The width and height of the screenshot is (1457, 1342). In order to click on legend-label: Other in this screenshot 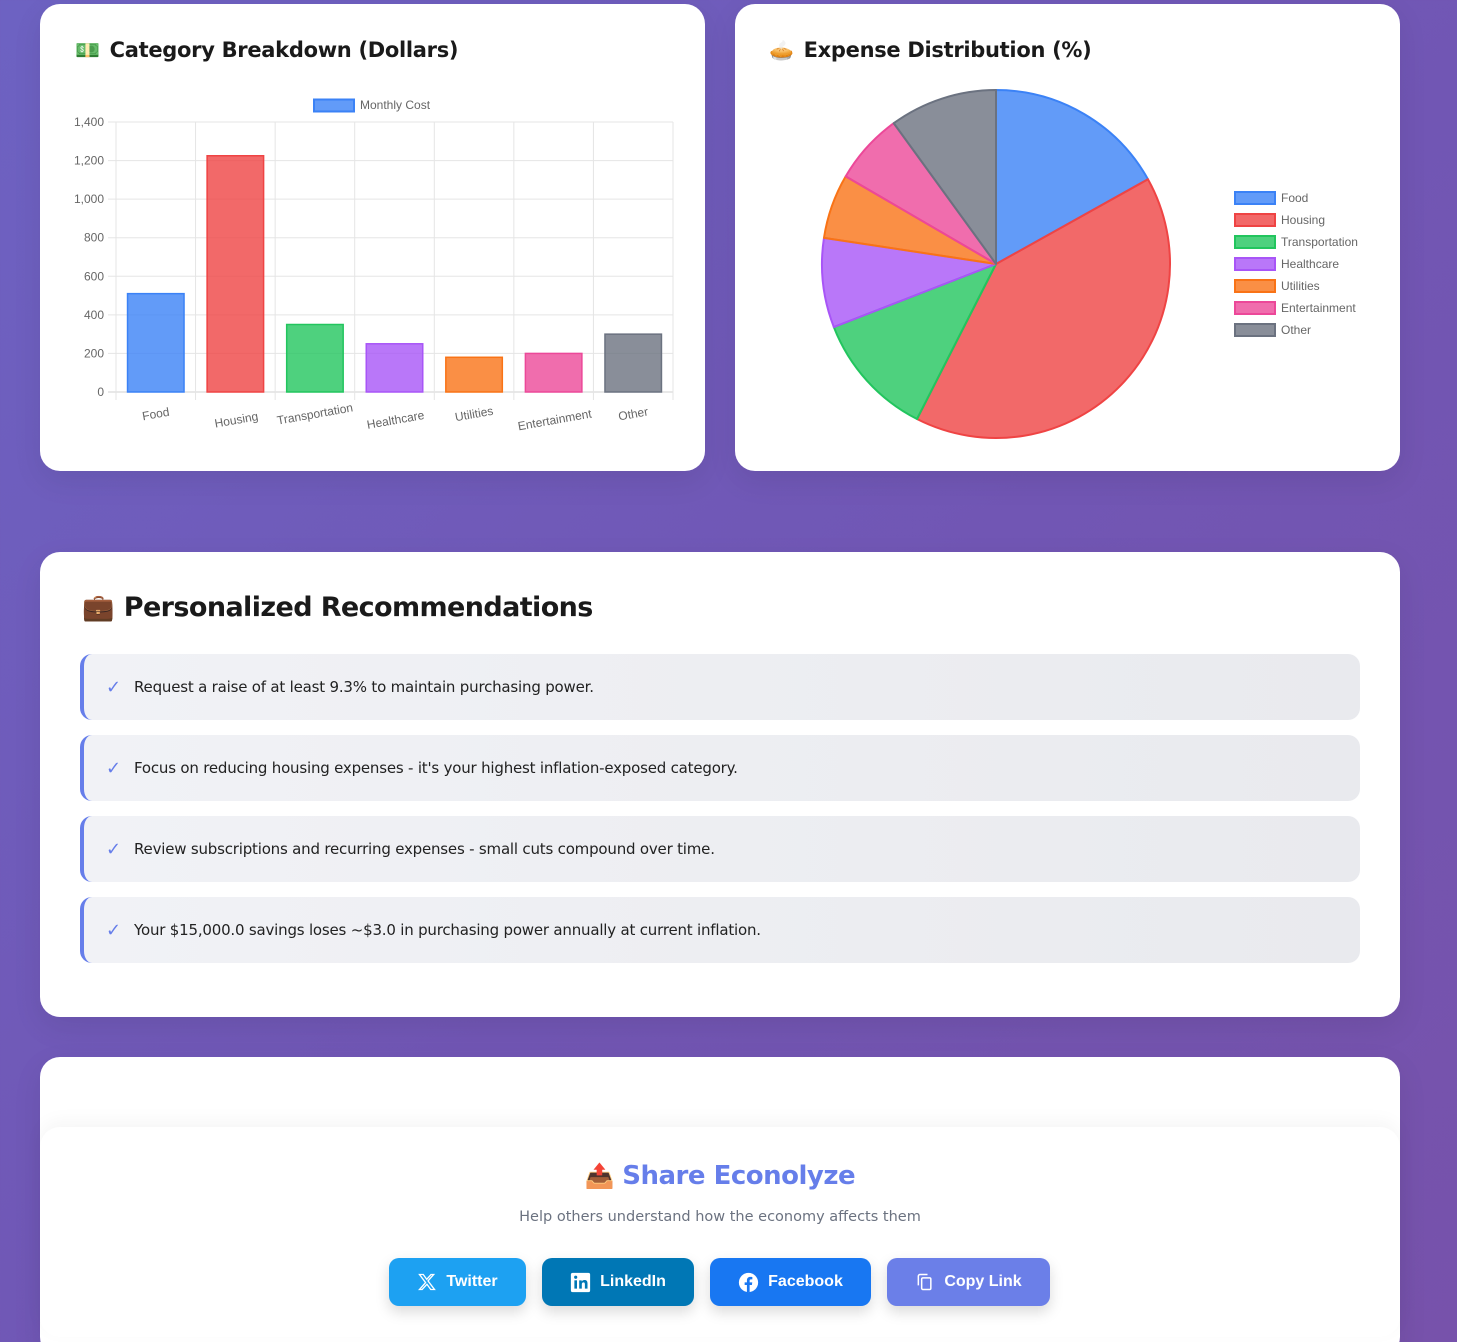, I will do `click(1296, 330)`.